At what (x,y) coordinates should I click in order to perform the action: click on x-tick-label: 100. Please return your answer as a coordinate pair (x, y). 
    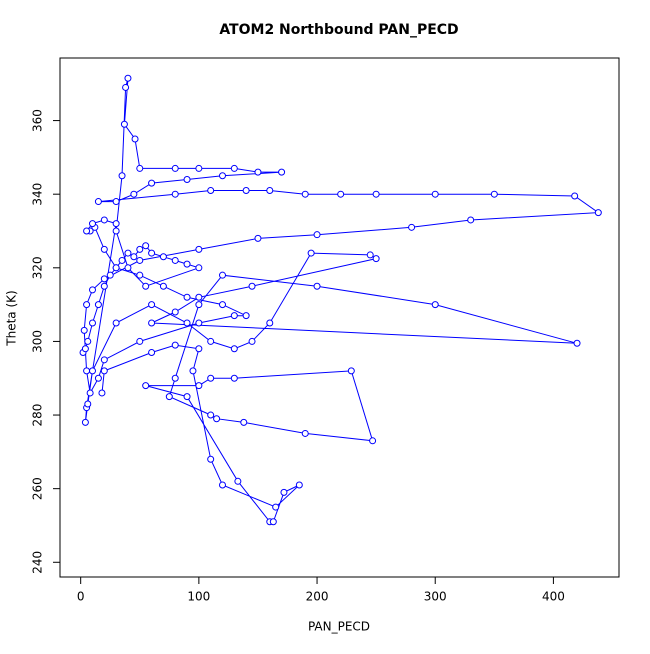
    Looking at the image, I should click on (198, 597).